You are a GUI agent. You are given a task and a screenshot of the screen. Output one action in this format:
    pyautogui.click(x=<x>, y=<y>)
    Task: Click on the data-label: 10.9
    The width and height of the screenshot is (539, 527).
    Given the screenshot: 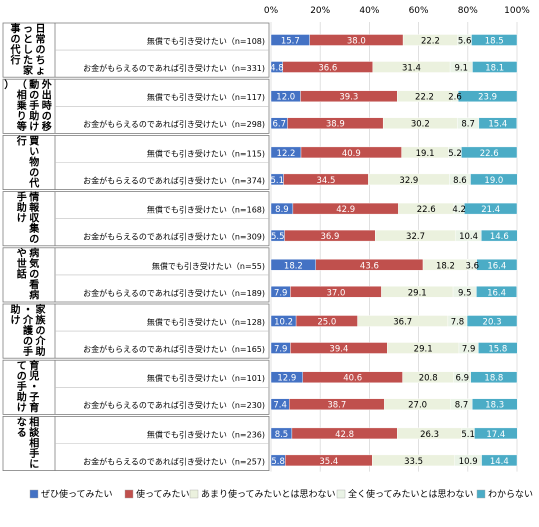 What is the action you would take?
    pyautogui.click(x=468, y=462)
    